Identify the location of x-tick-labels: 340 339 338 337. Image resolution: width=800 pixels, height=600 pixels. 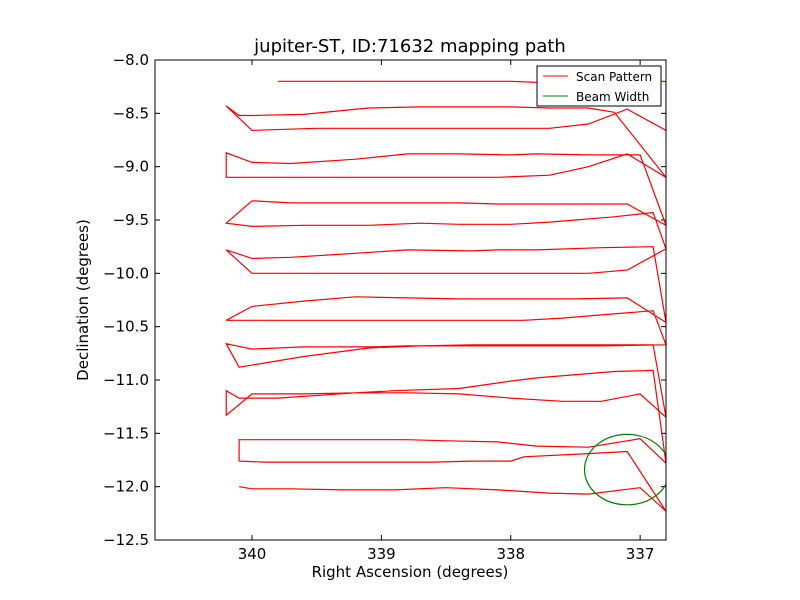
(446, 554).